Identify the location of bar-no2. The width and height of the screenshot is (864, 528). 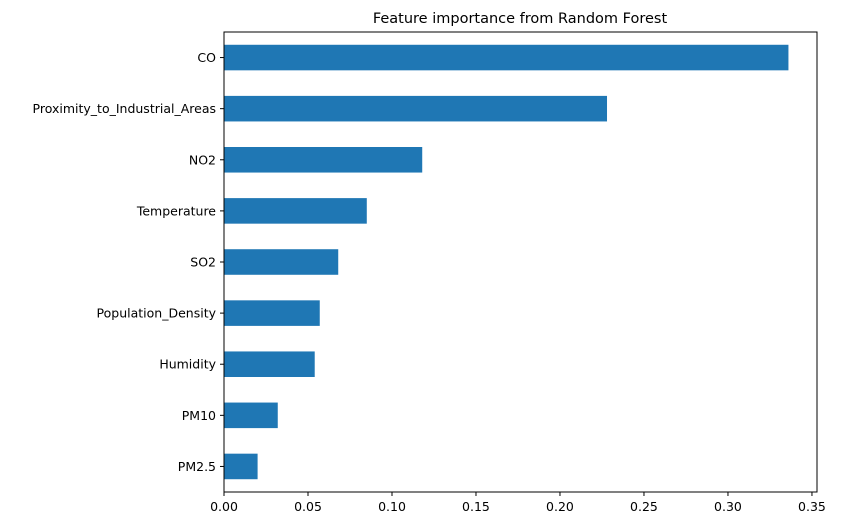
(323, 160).